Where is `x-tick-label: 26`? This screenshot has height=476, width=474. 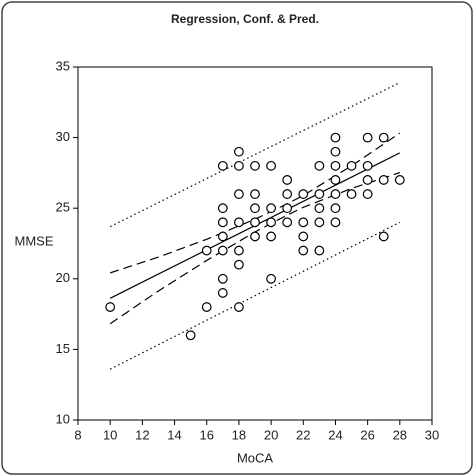 x-tick-label: 26 is located at coordinates (367, 434).